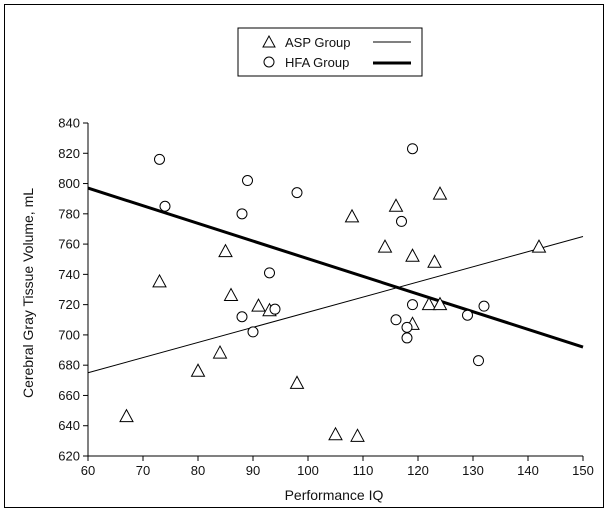 This screenshot has height=514, width=610. Describe the element at coordinates (317, 62) in the screenshot. I see `legend-label-hfa: HFA Group` at that location.